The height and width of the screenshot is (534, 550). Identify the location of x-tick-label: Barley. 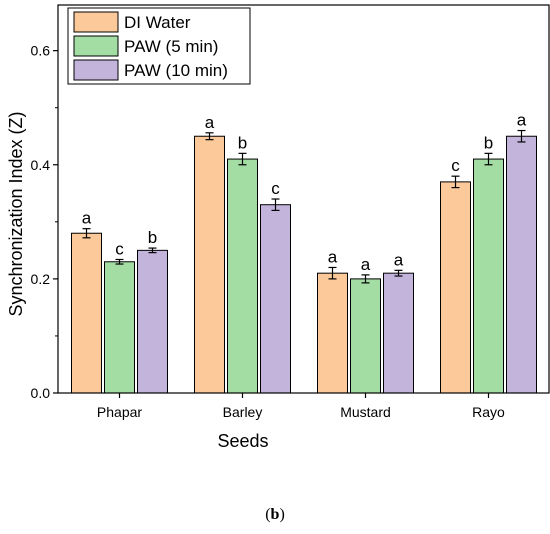
(243, 412).